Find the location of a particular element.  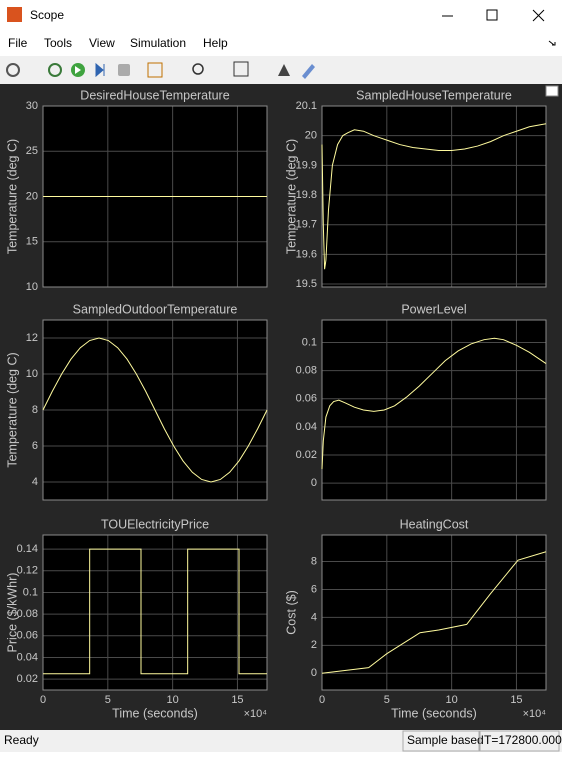

window-title: Scope is located at coordinates (47, 15).